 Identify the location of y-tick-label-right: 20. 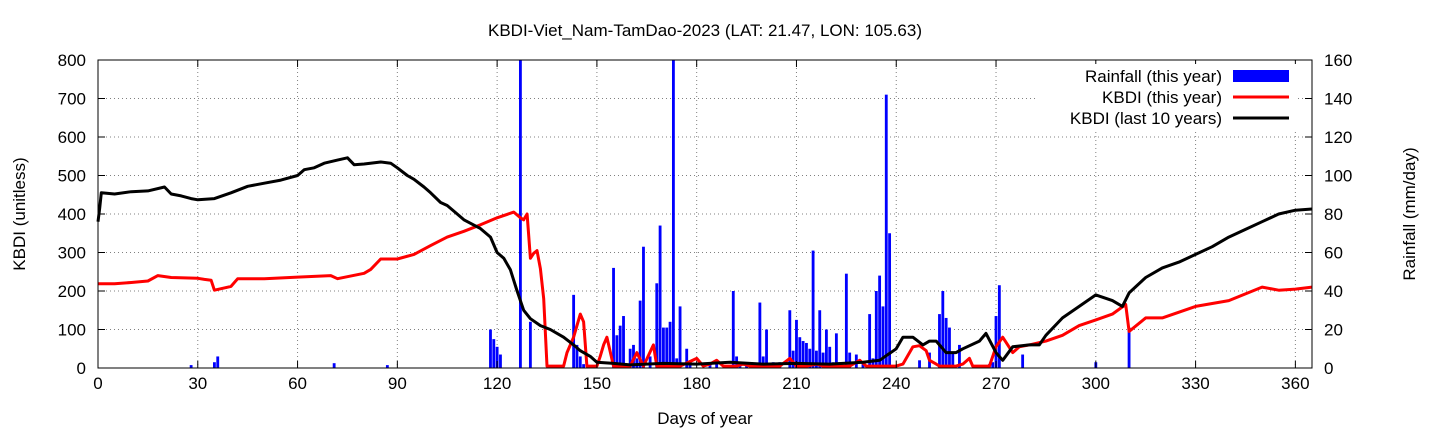
(1333, 330).